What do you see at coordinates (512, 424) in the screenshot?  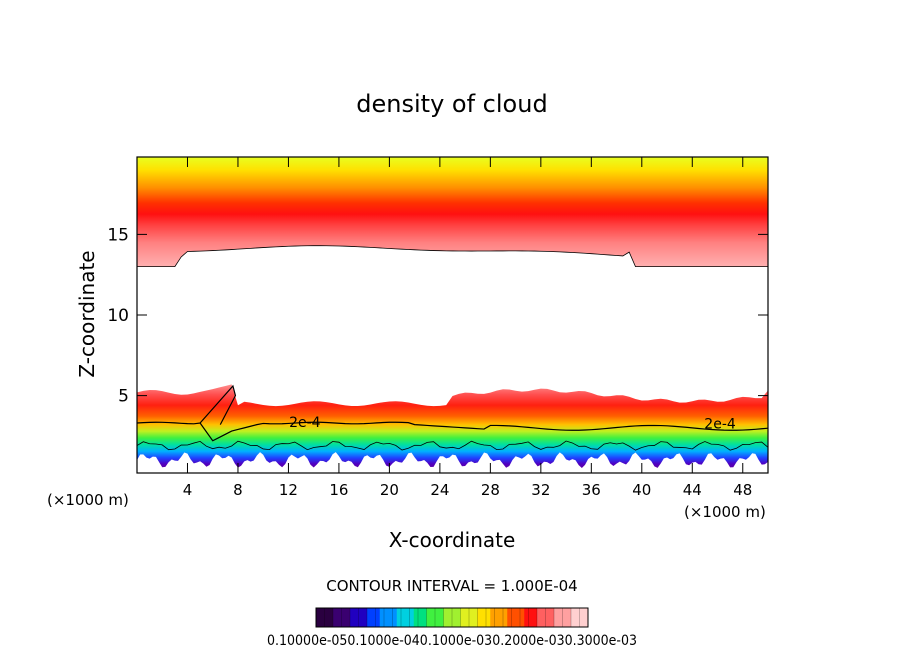 I see `contour-labels: 2e-4 2e-4` at bounding box center [512, 424].